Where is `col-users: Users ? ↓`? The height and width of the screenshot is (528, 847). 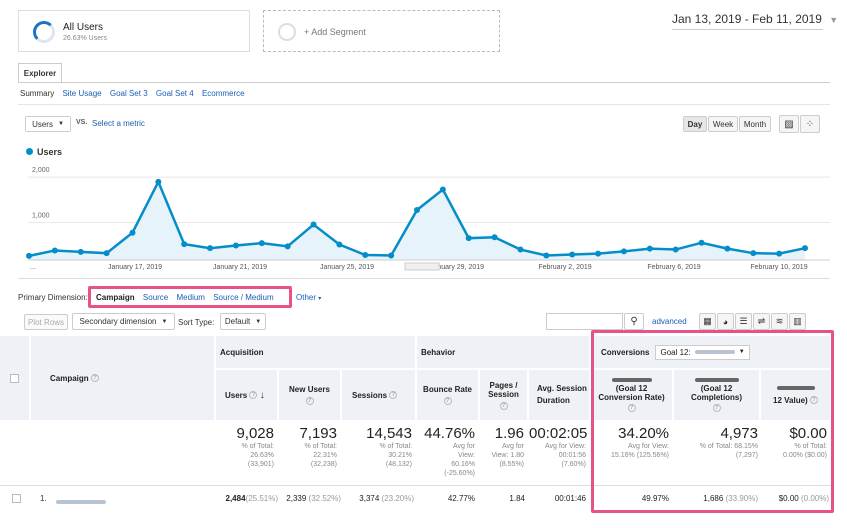
col-users: Users ? ↓ is located at coordinates (247, 395).